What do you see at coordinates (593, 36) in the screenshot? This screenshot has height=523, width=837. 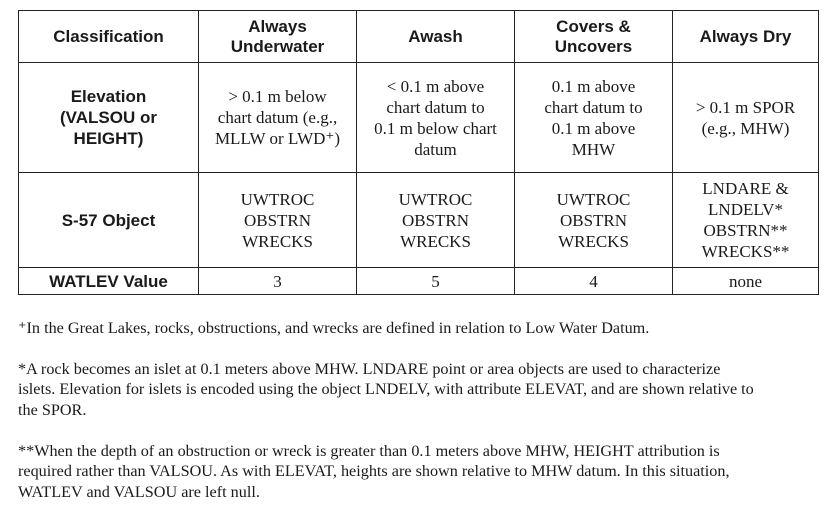 I see `header-covers-uncovers: Covers & Uncovers` at bounding box center [593, 36].